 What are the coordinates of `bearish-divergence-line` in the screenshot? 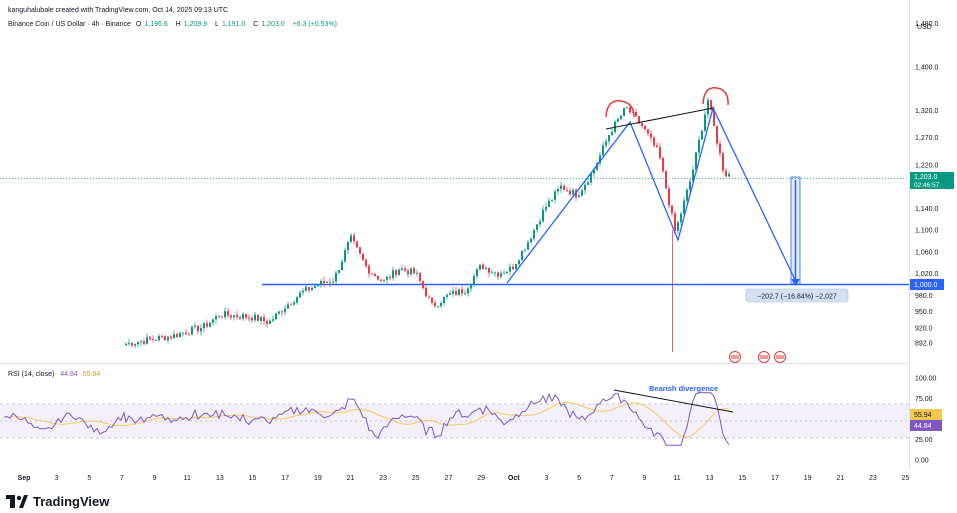 It's located at (673, 401).